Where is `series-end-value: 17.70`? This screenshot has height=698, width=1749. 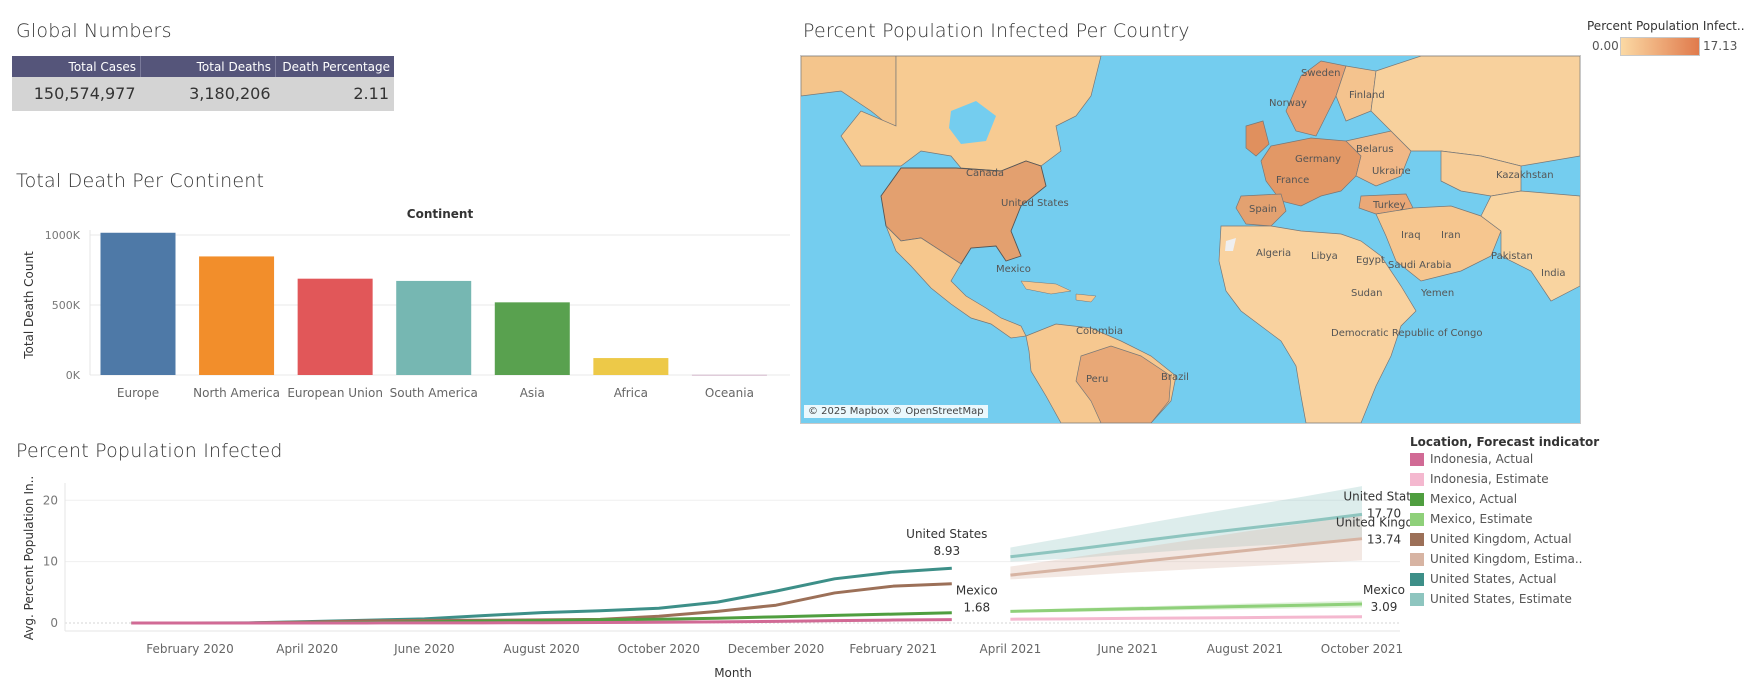 series-end-value: 17.70 is located at coordinates (1384, 513).